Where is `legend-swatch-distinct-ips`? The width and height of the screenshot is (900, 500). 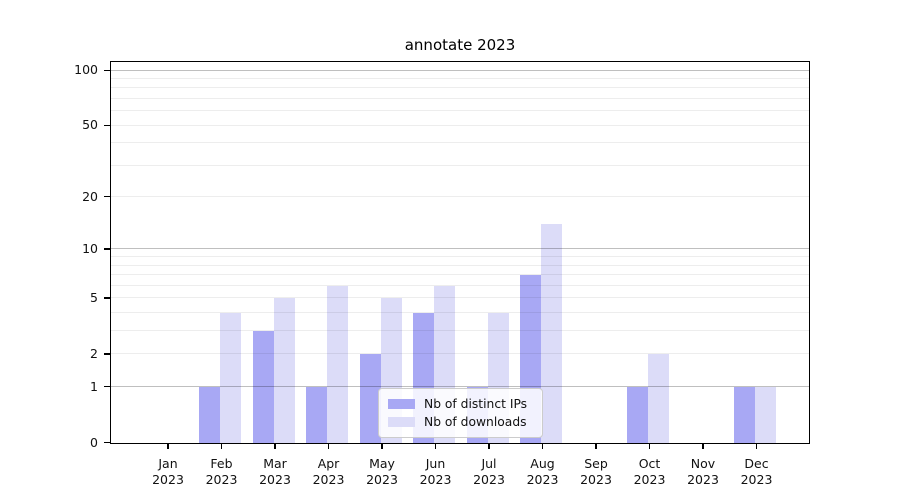
legend-swatch-distinct-ips is located at coordinates (401, 403).